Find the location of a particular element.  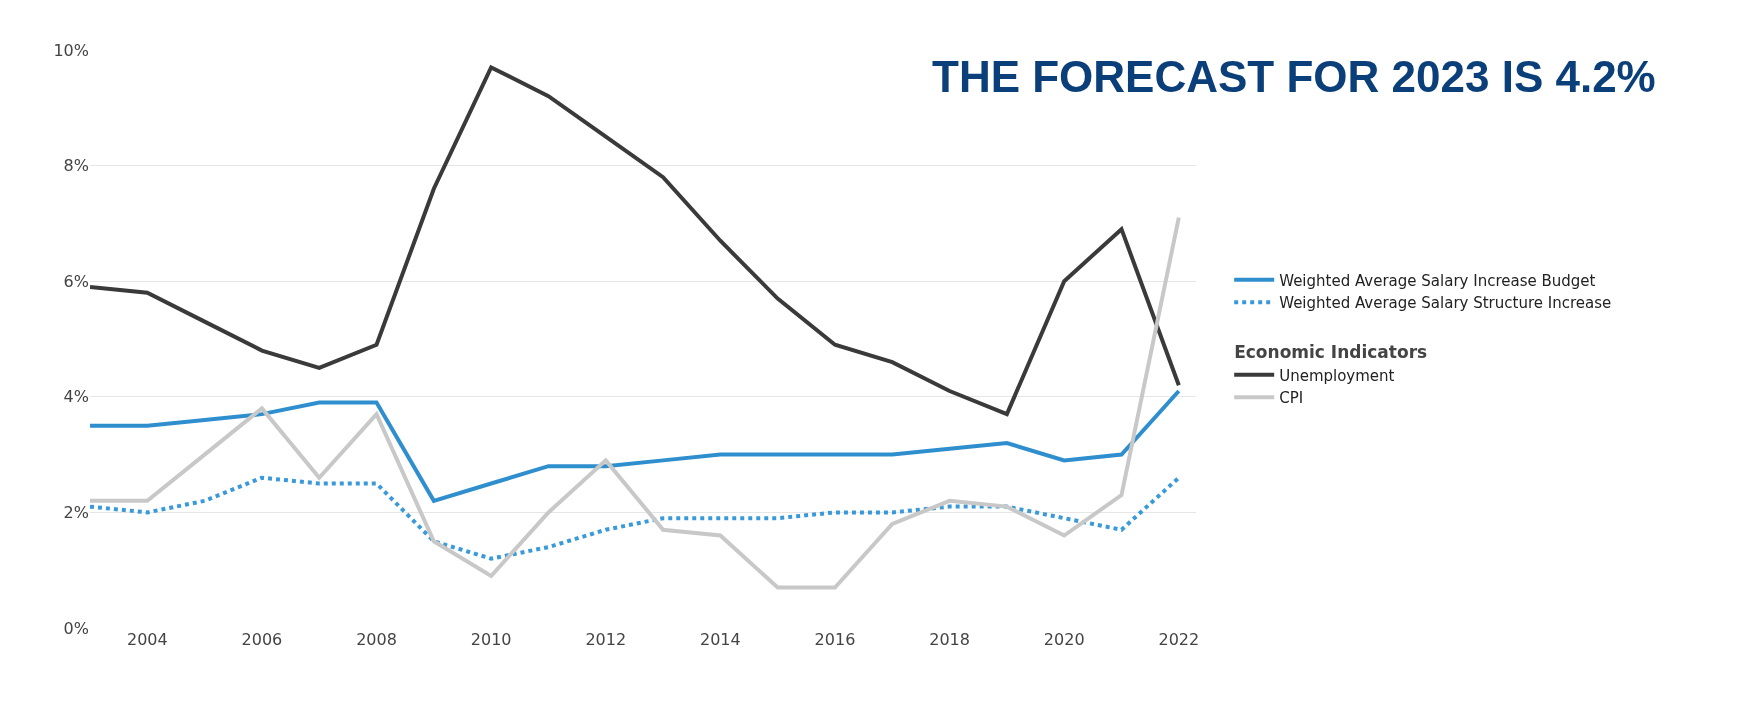

y-tick-label: 4% is located at coordinates (76, 397).